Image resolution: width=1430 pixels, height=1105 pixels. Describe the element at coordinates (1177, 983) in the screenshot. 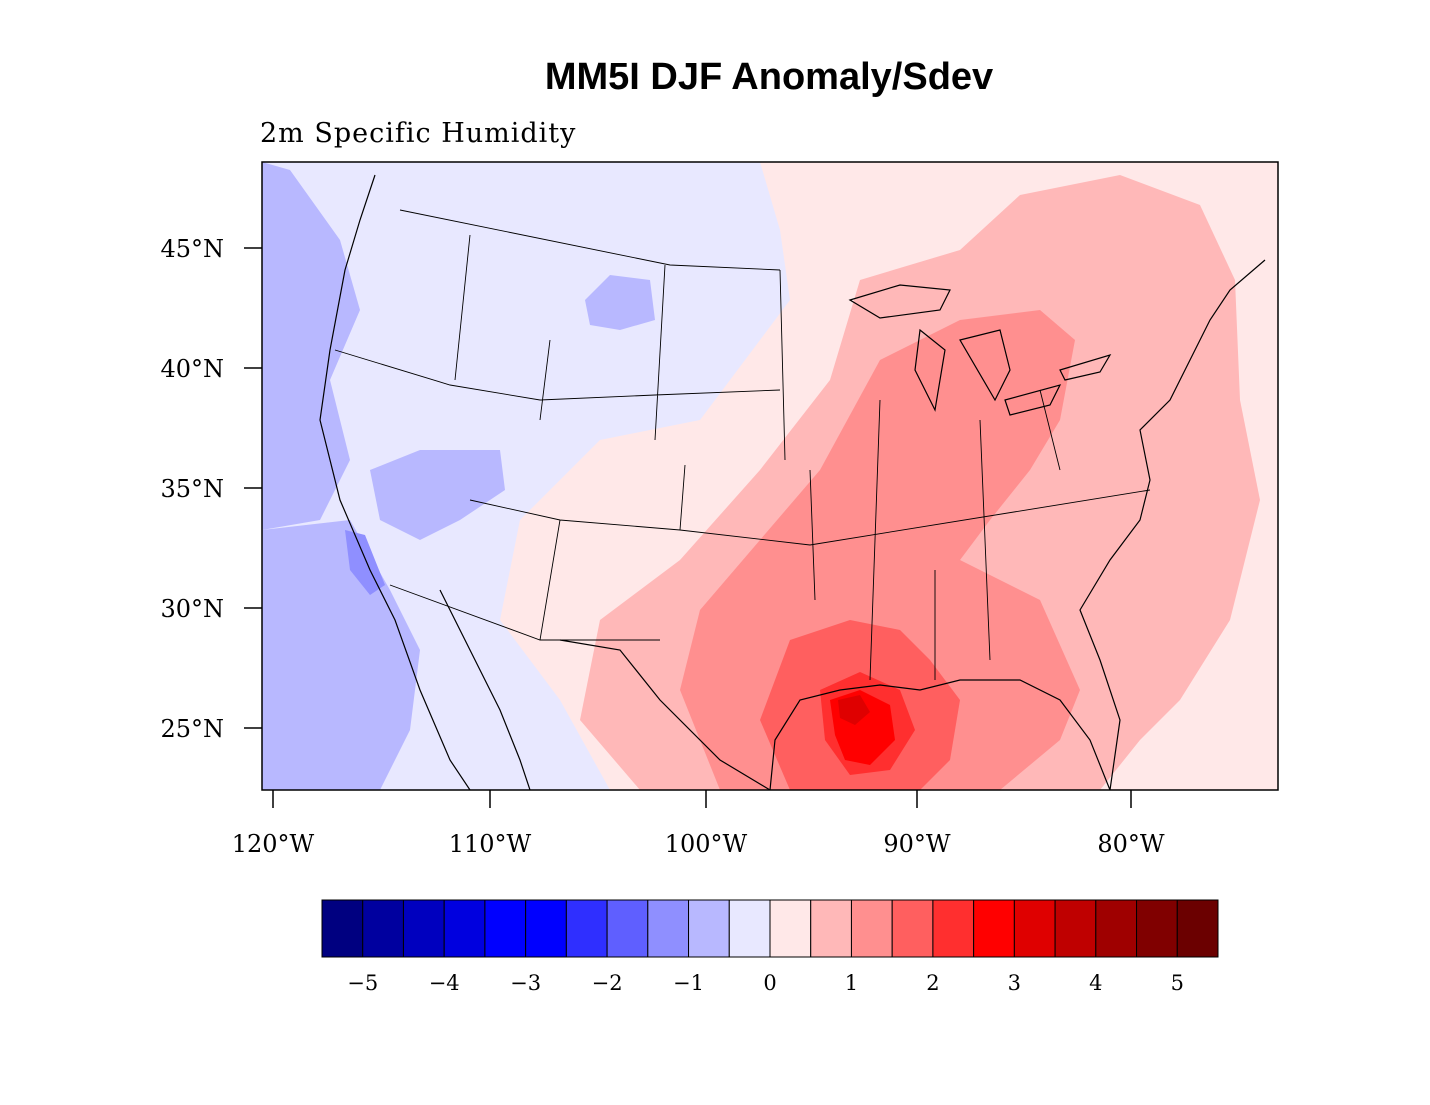

I see `colorbar-label: 5` at that location.